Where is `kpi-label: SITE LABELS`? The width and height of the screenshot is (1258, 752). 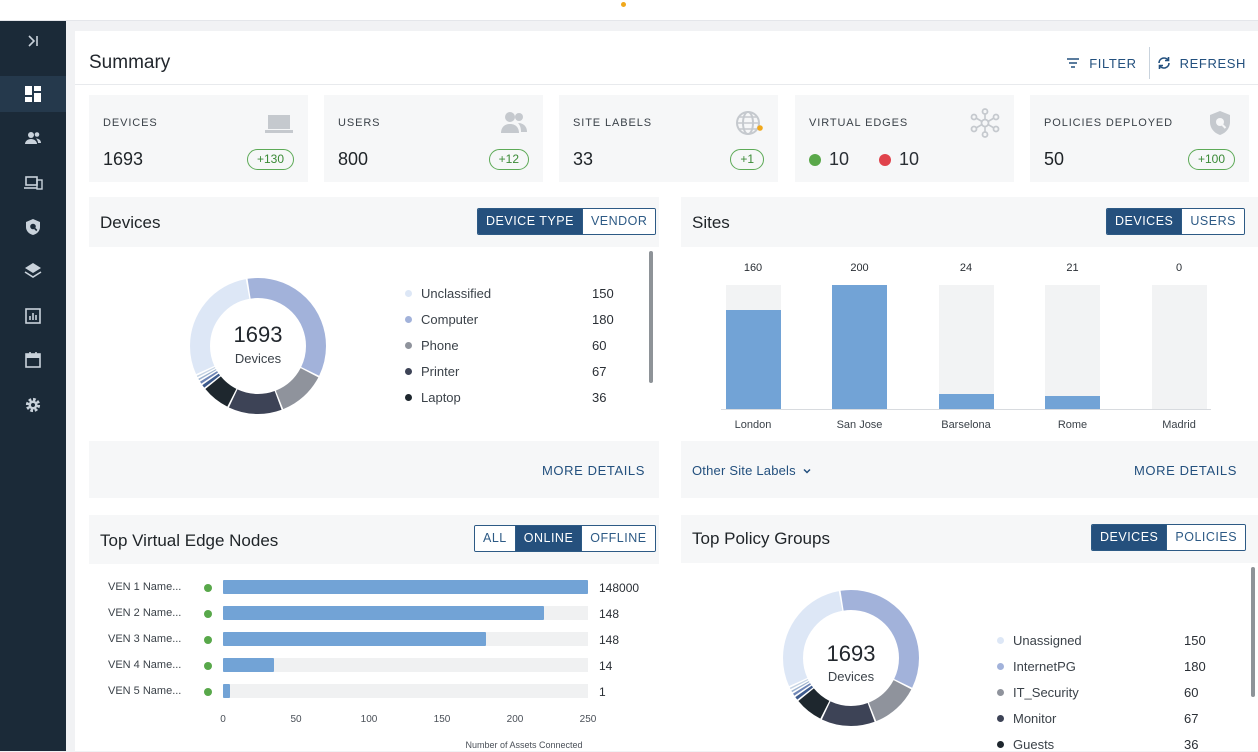
kpi-label: SITE LABELS is located at coordinates (612, 123).